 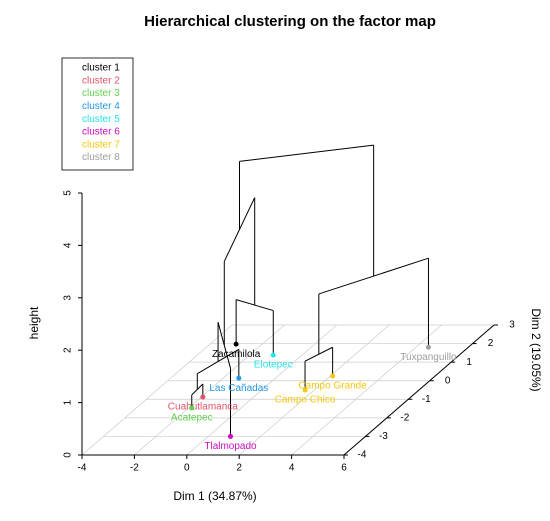 I want to click on y-tick-label: 1, so click(x=469, y=362).